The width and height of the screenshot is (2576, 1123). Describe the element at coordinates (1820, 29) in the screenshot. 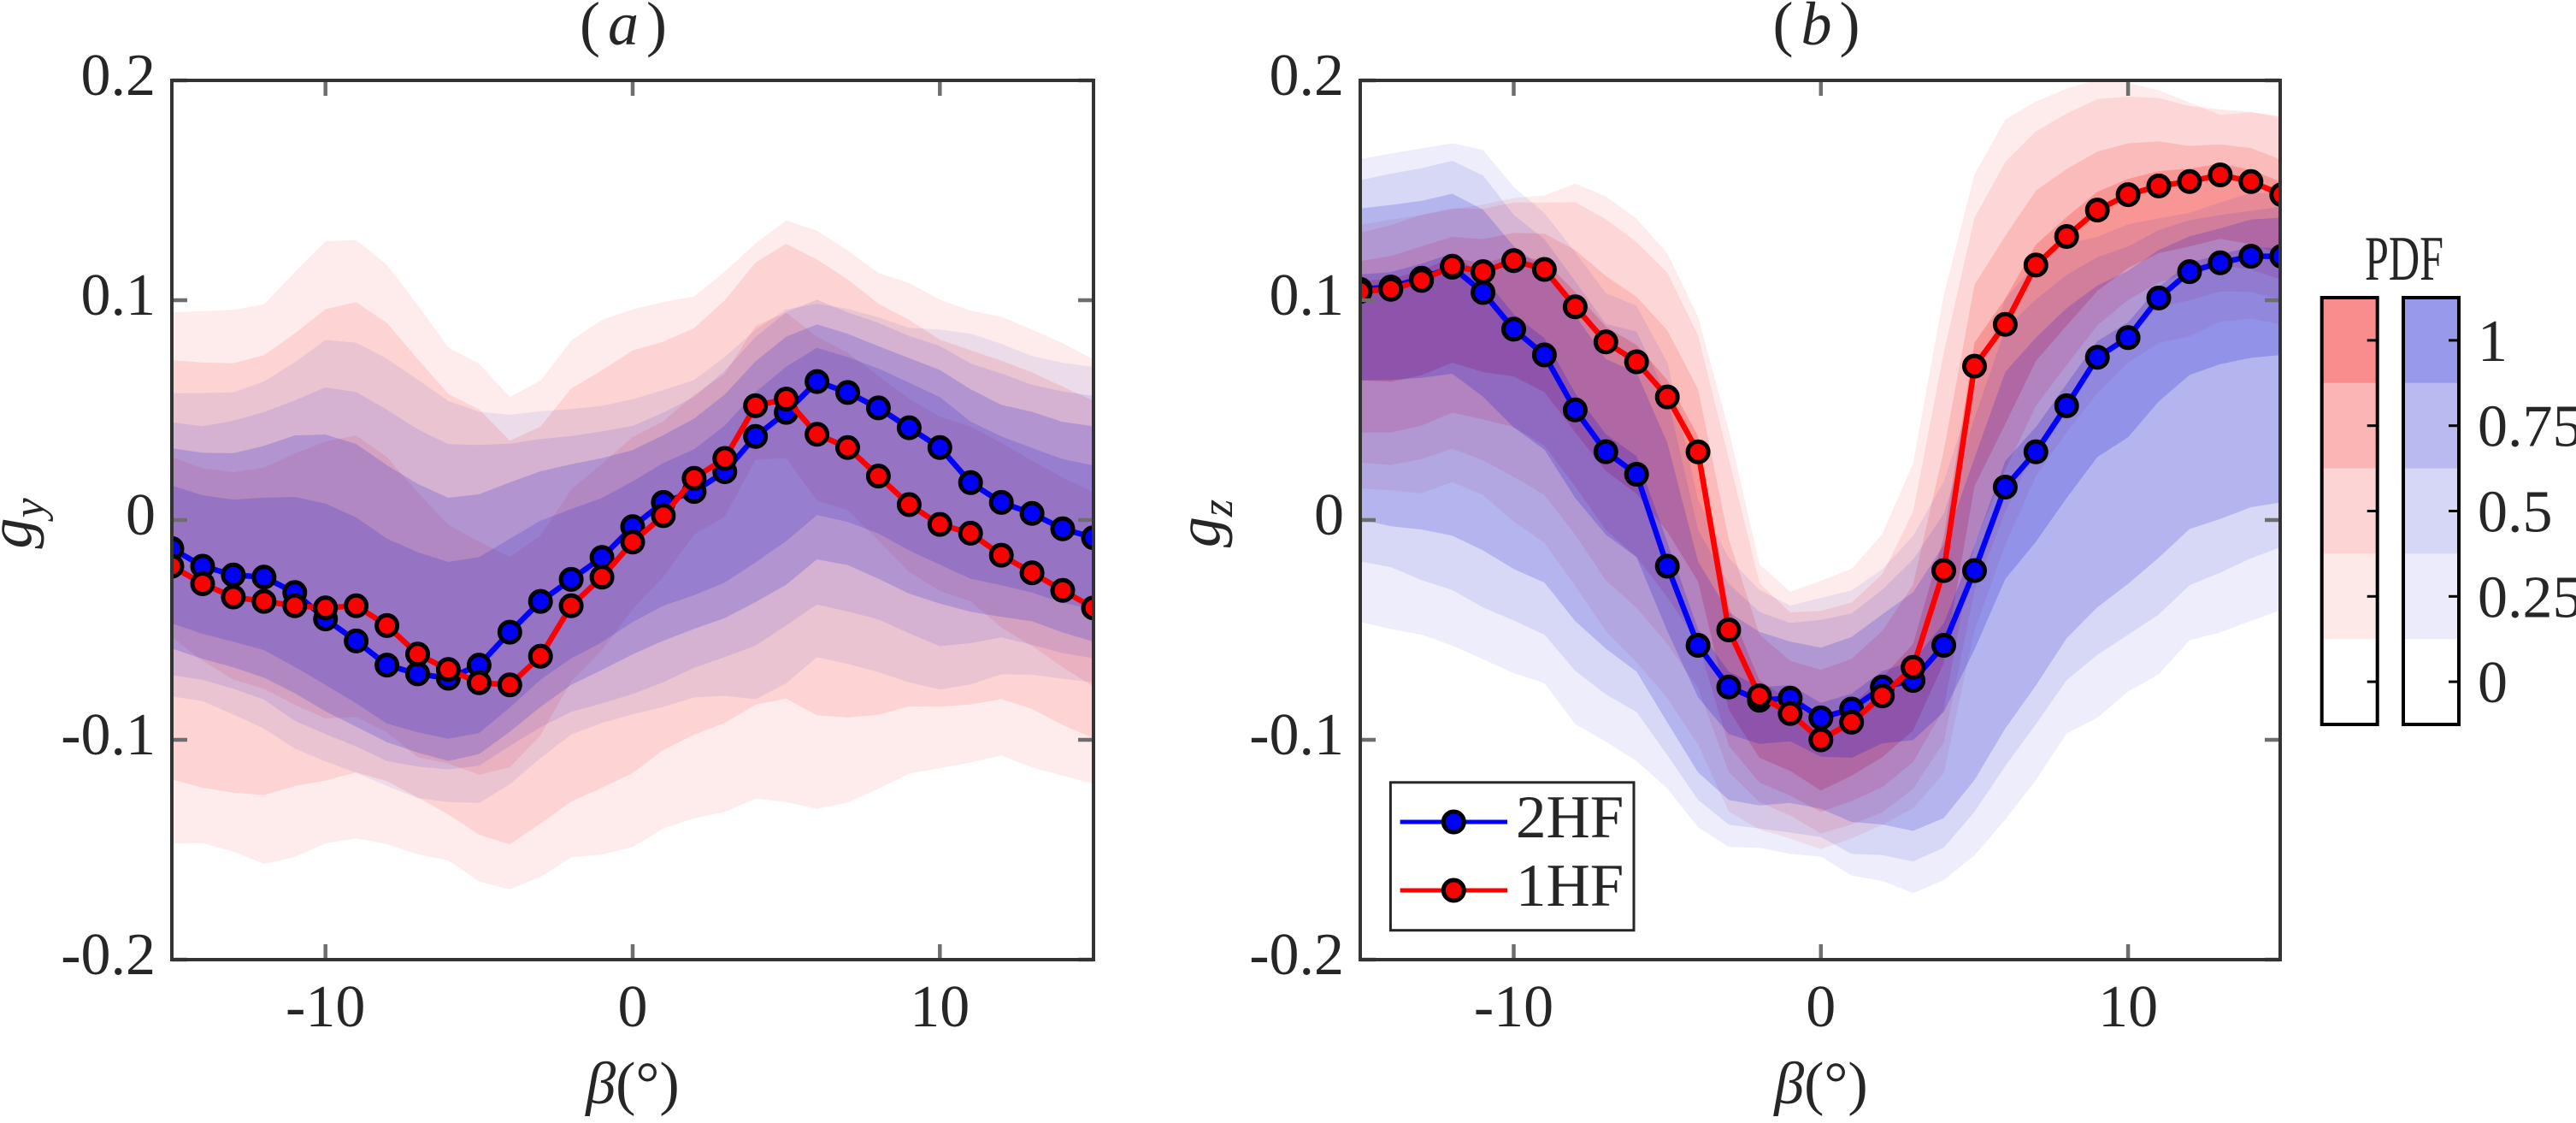

I see `svg-text: (b)` at that location.